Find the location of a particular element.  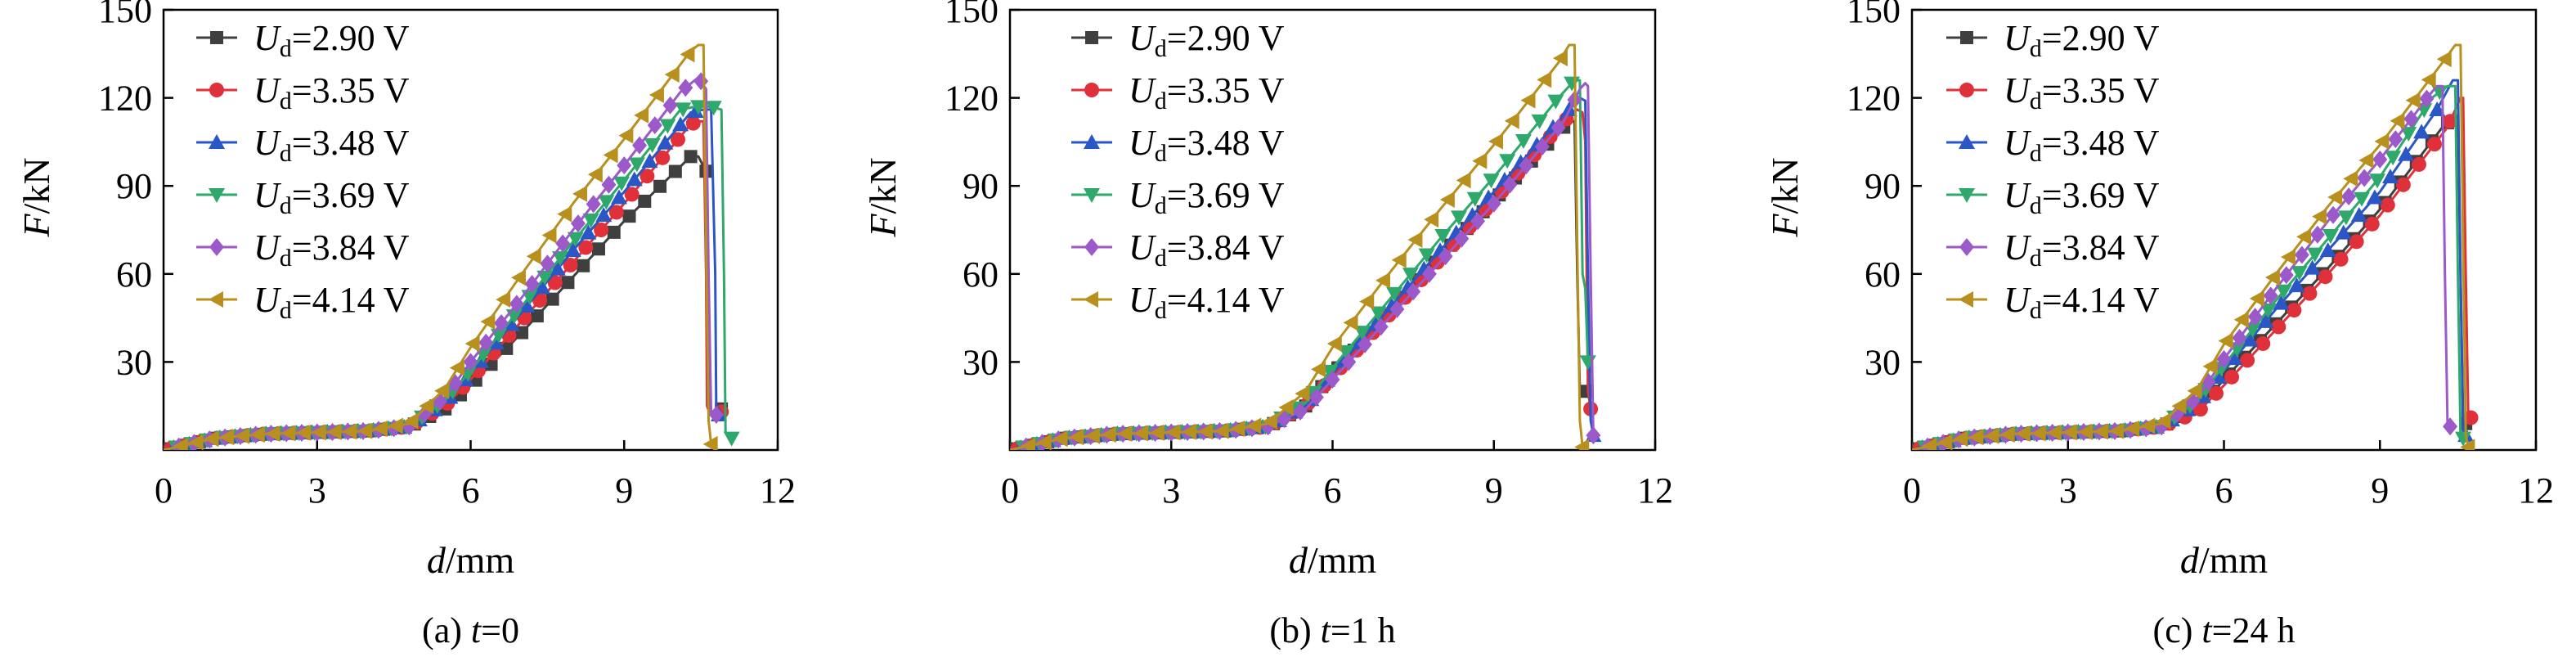

panel-b-legend-marker is located at coordinates (1091, 38).